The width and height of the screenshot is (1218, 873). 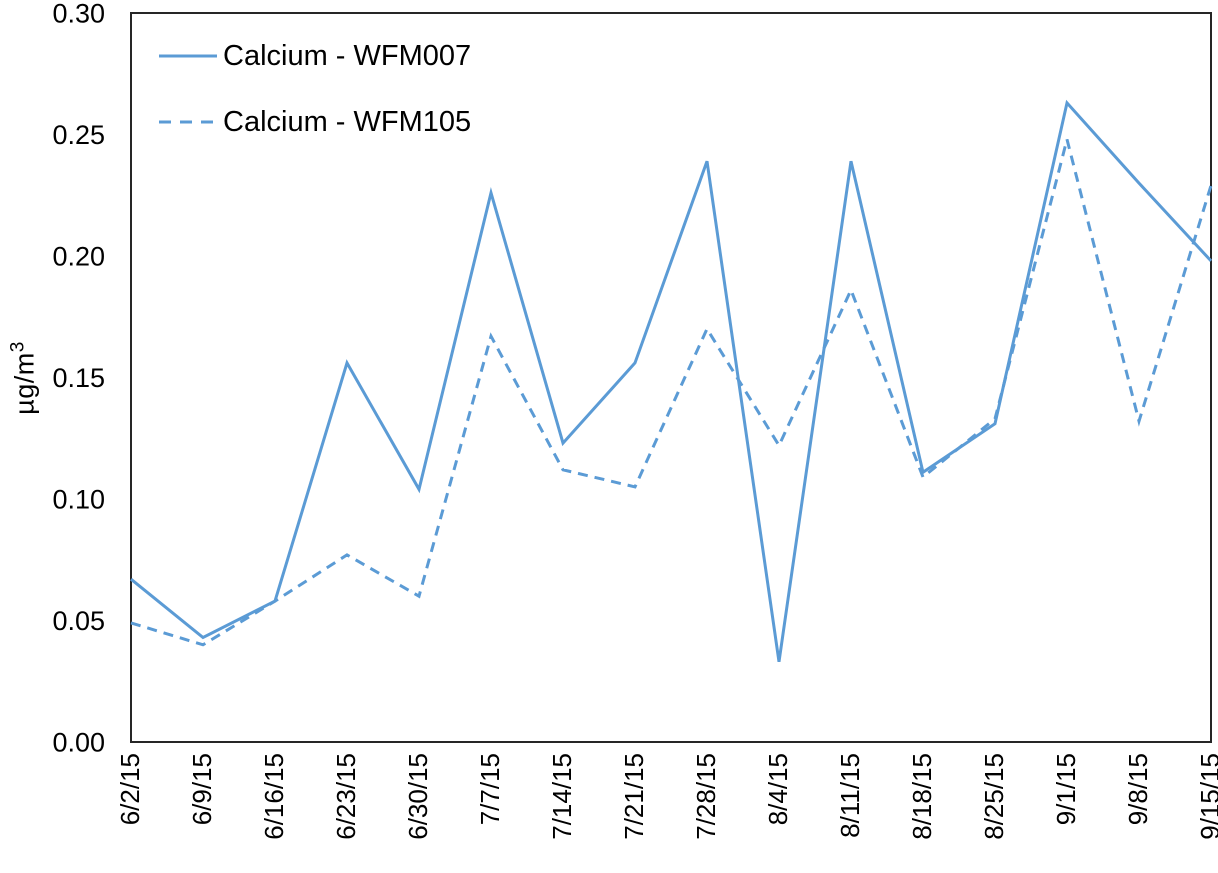 What do you see at coordinates (418, 796) in the screenshot?
I see `x-axis-tick-label: 6/30/15` at bounding box center [418, 796].